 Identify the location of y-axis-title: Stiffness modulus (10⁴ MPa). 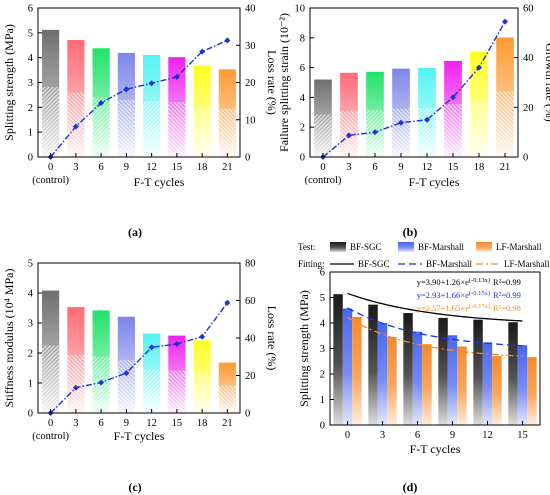
(9, 338).